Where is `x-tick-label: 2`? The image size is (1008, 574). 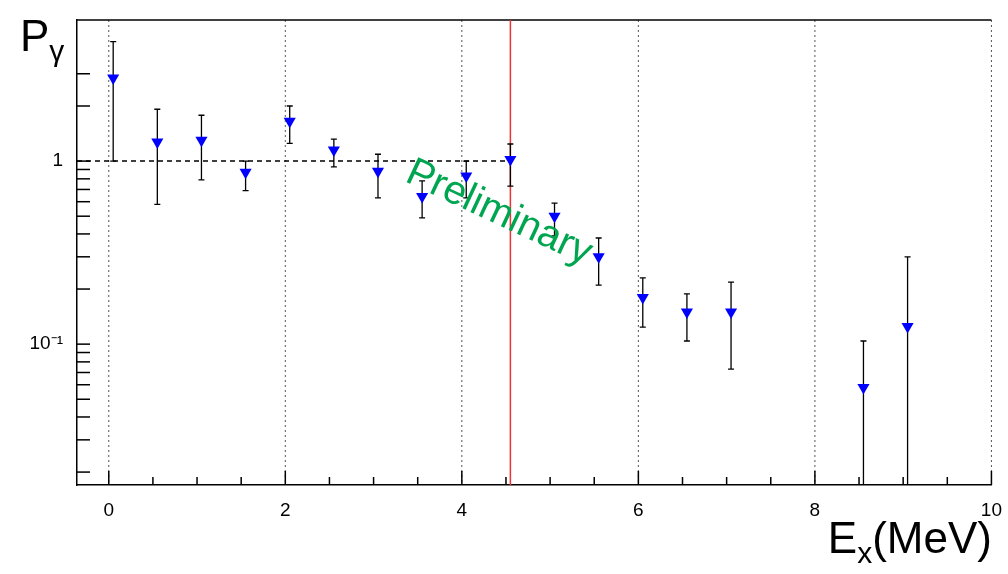
x-tick-label: 2 is located at coordinates (285, 509).